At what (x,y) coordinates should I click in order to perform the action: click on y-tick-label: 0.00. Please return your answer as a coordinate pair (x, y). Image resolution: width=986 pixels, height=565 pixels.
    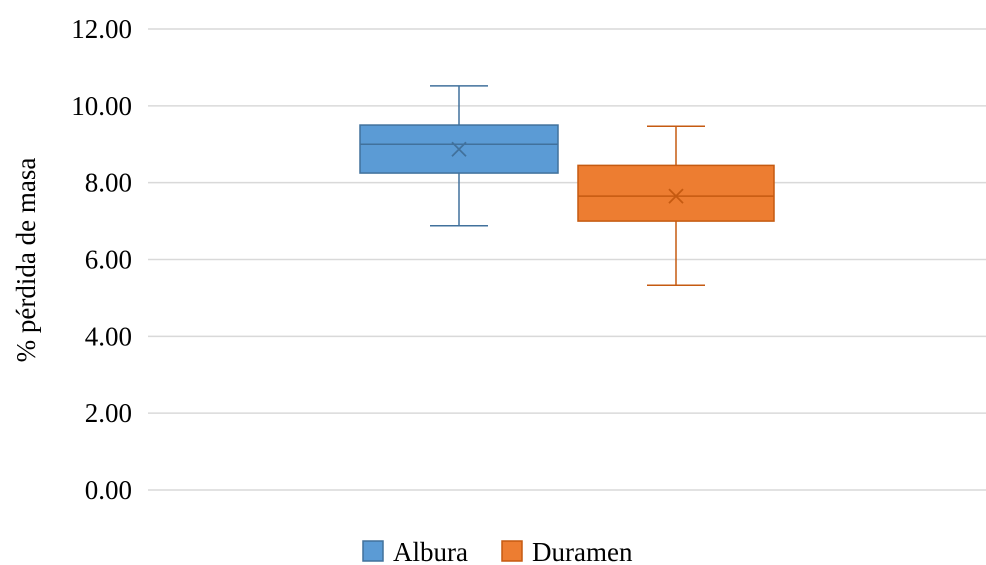
    Looking at the image, I should click on (108, 490).